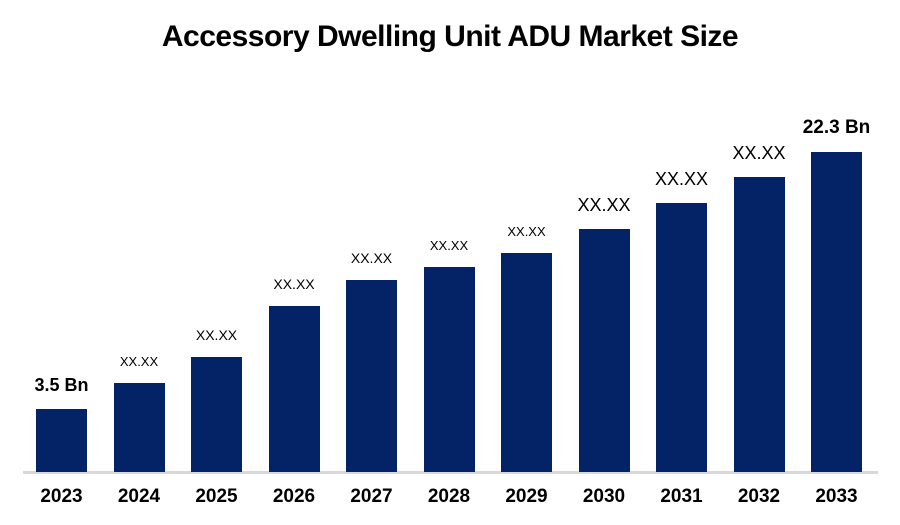  What do you see at coordinates (61, 496) in the screenshot?
I see `x-axis-tick-label: 2023` at bounding box center [61, 496].